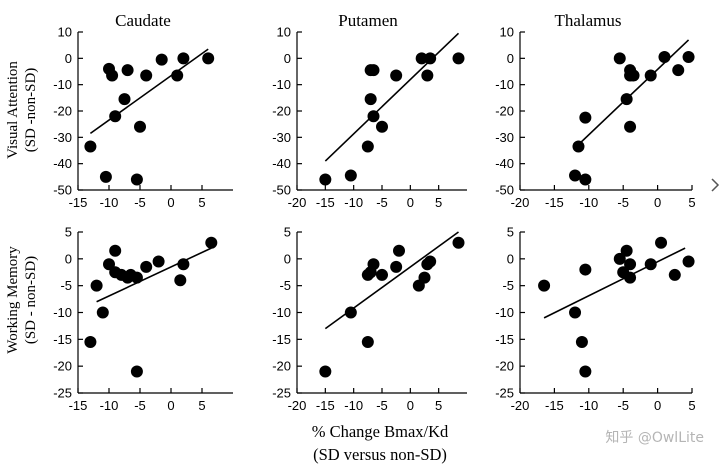 This screenshot has height=467, width=720. Describe the element at coordinates (587, 20) in the screenshot. I see `column-title-thalamus: Thalamus` at that location.